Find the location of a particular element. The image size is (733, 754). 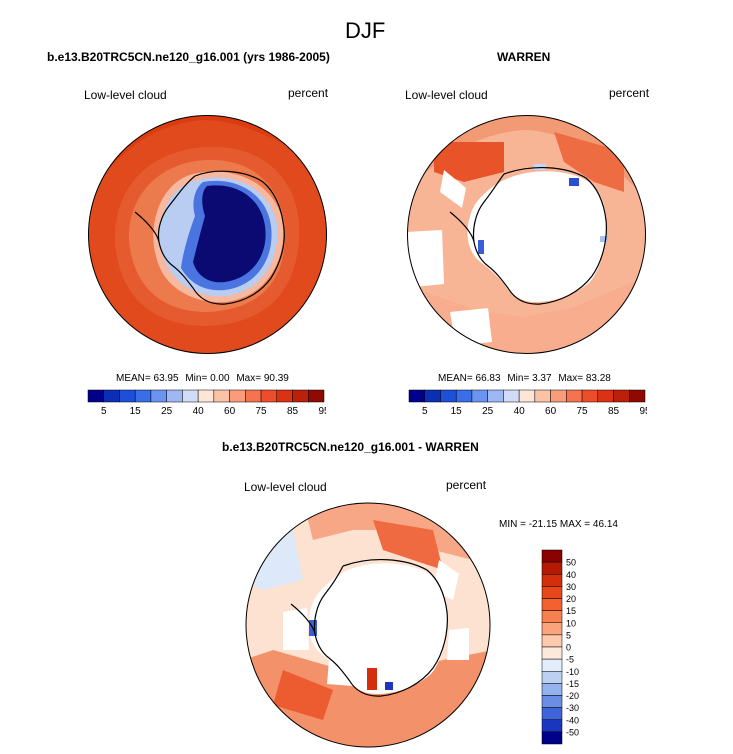

panel1-max-label: Max= is located at coordinates (249, 378).